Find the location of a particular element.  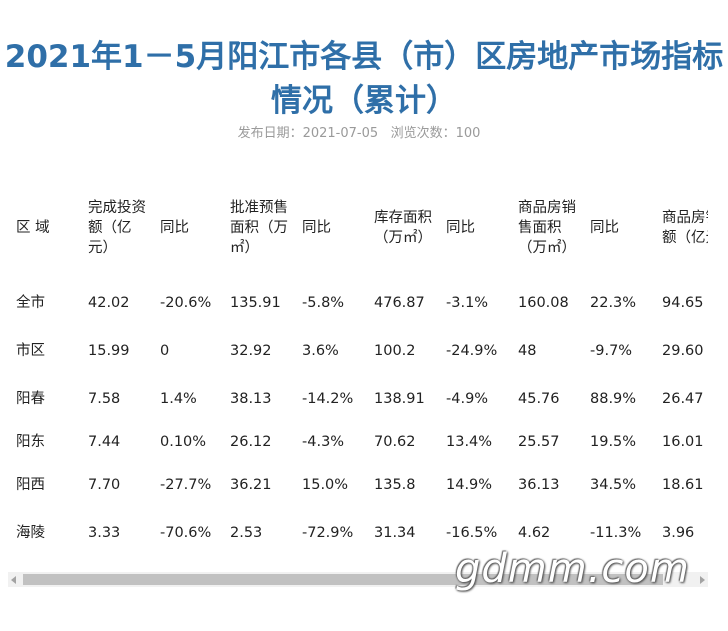

table-cell: 13.4% is located at coordinates (469, 442).